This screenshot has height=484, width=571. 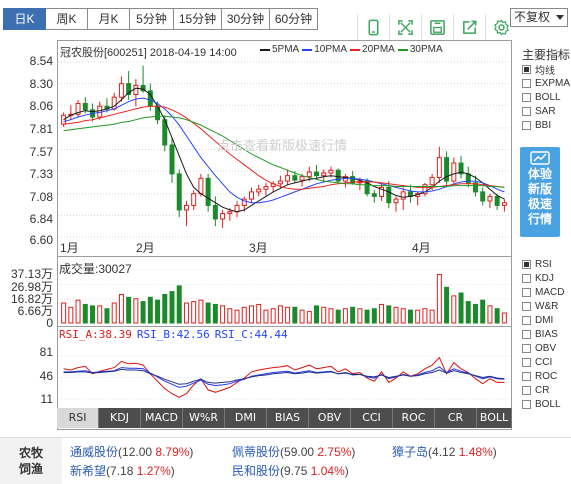 I want to click on ma30-swatch, so click(x=402, y=49).